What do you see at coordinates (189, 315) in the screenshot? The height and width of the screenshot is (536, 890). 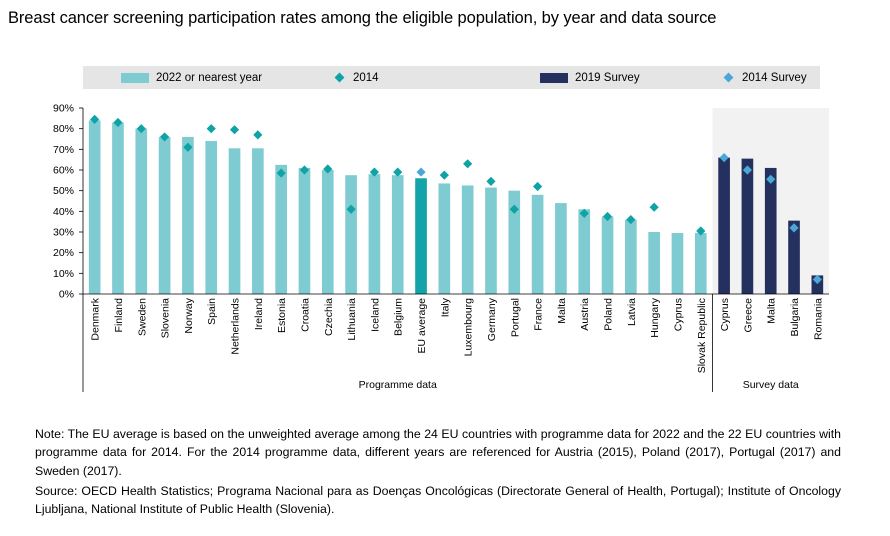 I see `x-tick-label: Norway` at bounding box center [189, 315].